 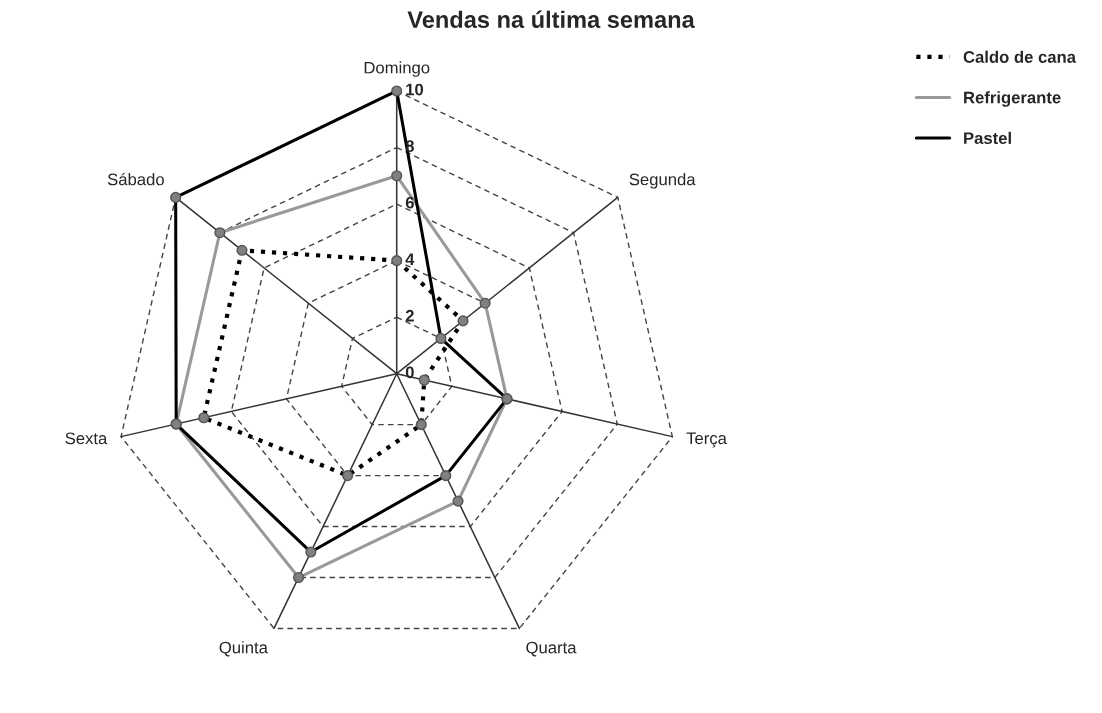 What do you see at coordinates (1012, 99) in the screenshot?
I see `legend-label: Refrigerante` at bounding box center [1012, 99].